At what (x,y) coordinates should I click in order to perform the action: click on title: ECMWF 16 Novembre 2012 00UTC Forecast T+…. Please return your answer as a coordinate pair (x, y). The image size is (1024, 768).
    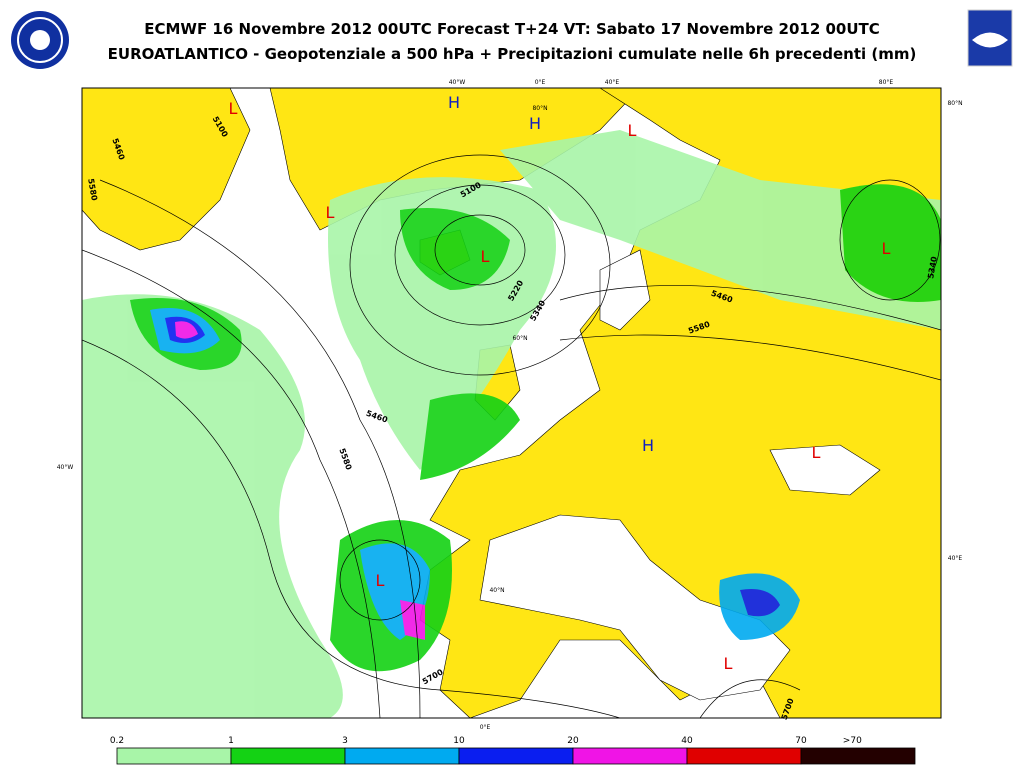
    Looking at the image, I should click on (512, 29).